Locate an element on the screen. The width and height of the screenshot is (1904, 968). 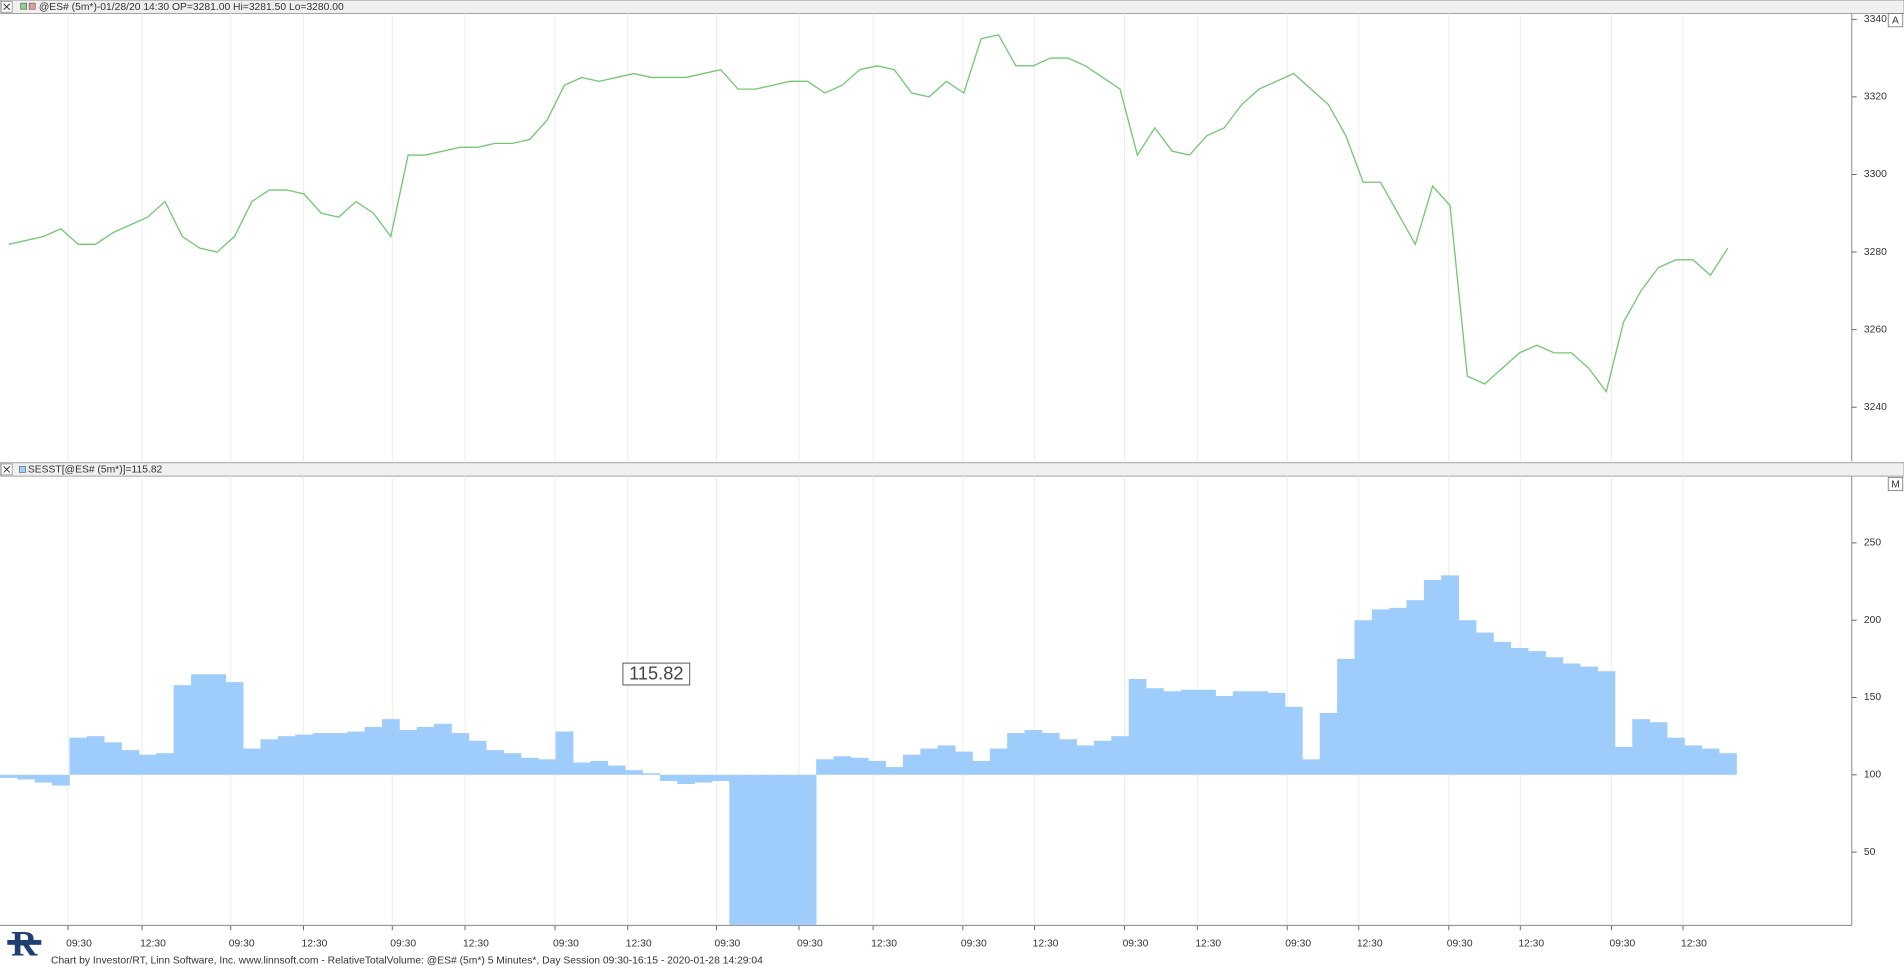
y-tick-label: 100 is located at coordinates (1872, 775).